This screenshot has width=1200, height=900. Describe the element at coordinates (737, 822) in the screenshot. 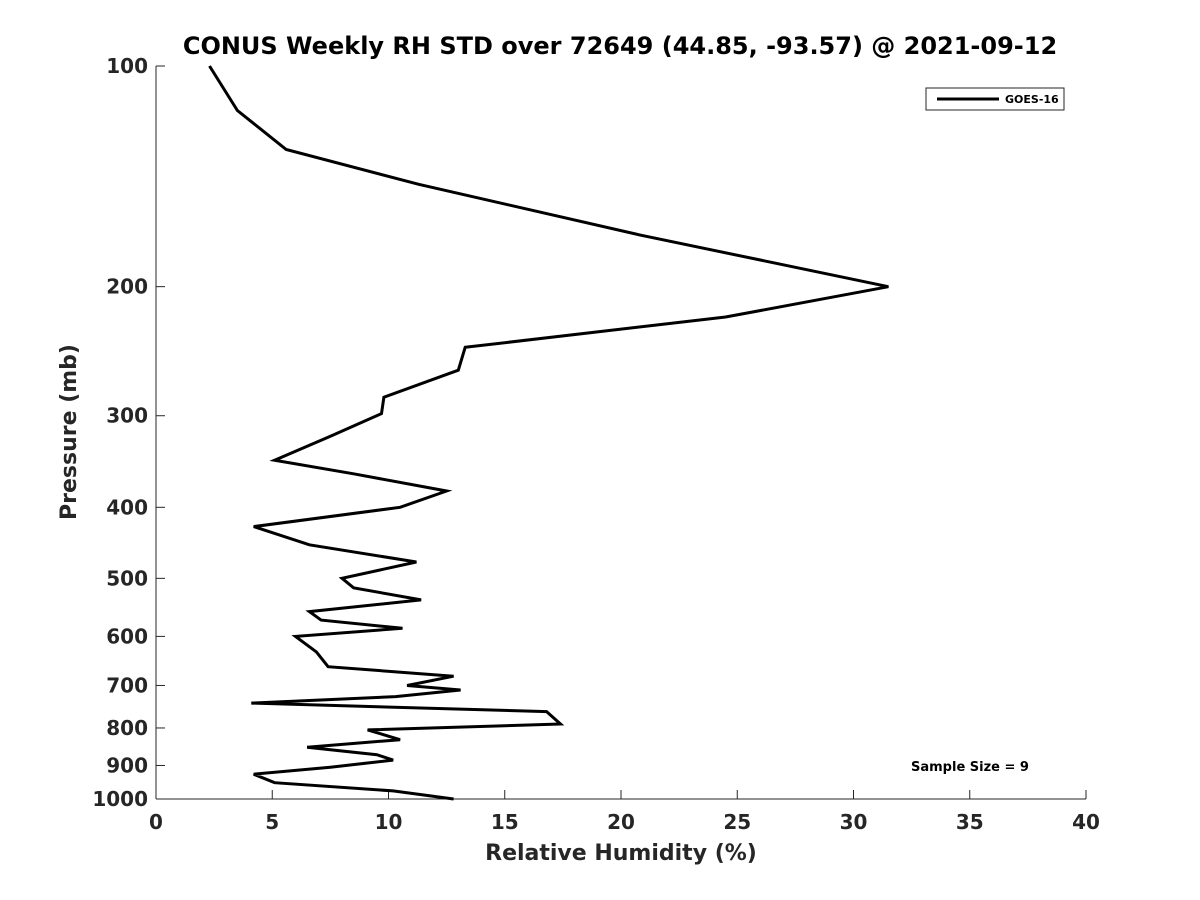

I see `x-tick-label: 25` at that location.